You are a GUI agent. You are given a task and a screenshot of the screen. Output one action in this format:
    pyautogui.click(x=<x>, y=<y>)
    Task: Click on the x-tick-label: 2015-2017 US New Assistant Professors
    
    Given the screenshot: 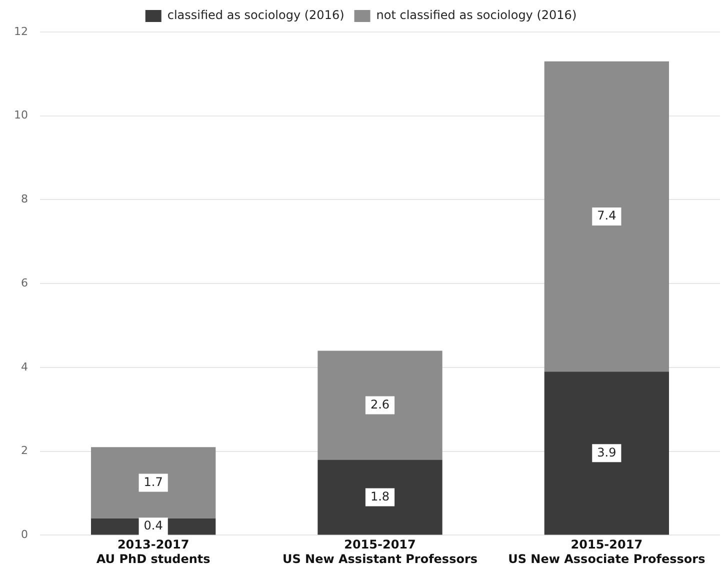 What is the action you would take?
    pyautogui.click(x=380, y=552)
    